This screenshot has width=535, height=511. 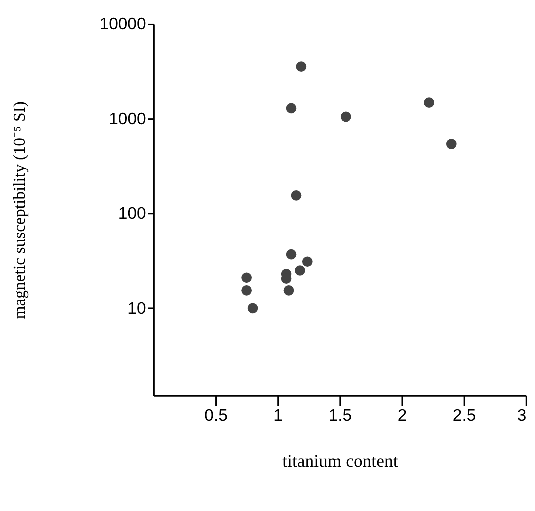 I want to click on y-tick-label: 10000, so click(x=123, y=24).